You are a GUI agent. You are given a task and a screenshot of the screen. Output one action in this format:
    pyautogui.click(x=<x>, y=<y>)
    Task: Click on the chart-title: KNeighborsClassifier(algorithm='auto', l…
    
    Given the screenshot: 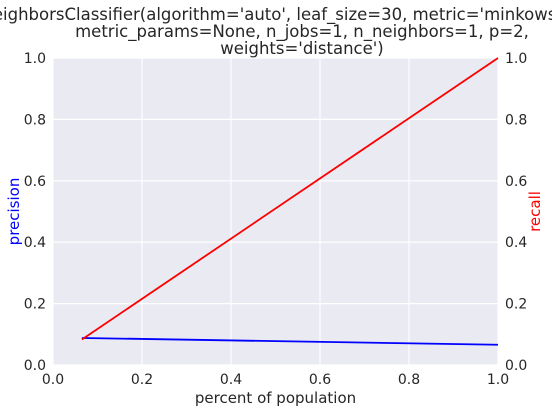 What is the action you would take?
    pyautogui.click(x=276, y=31)
    